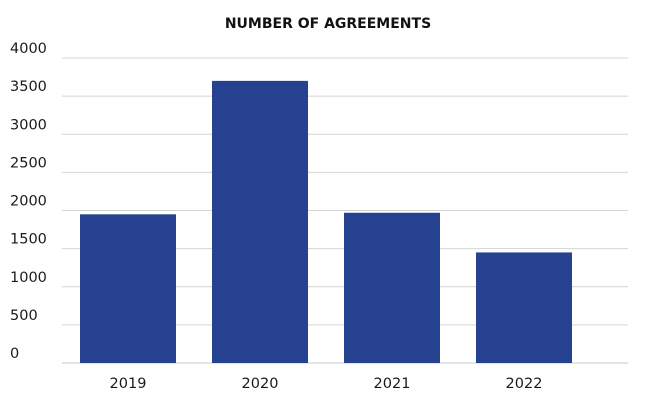 The height and width of the screenshot is (394, 645). Describe the element at coordinates (28, 240) in the screenshot. I see `y-tick-label: 1500` at that location.